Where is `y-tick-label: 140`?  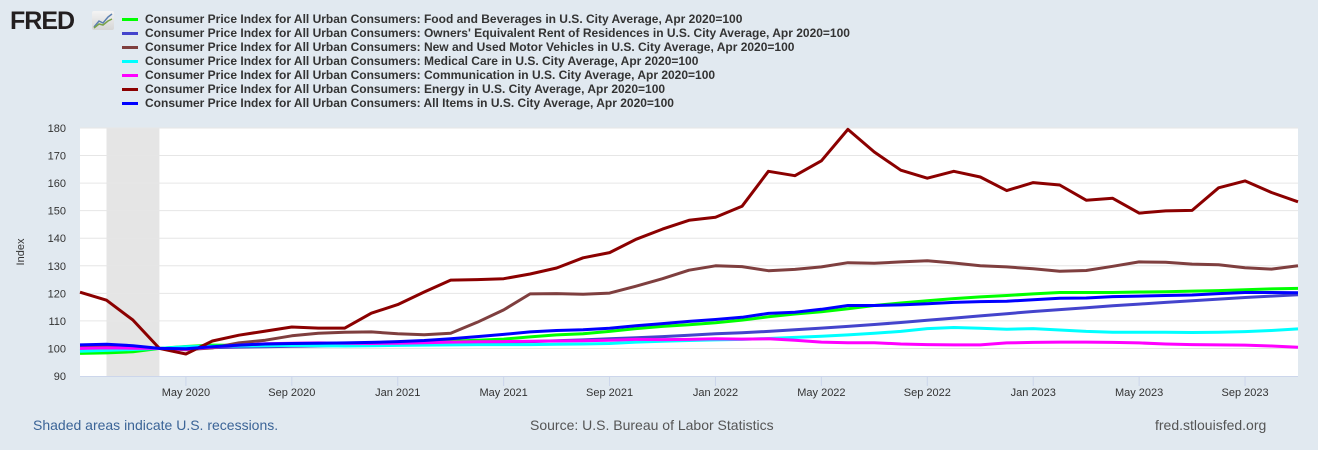 y-tick-label: 140 is located at coordinates (57, 239).